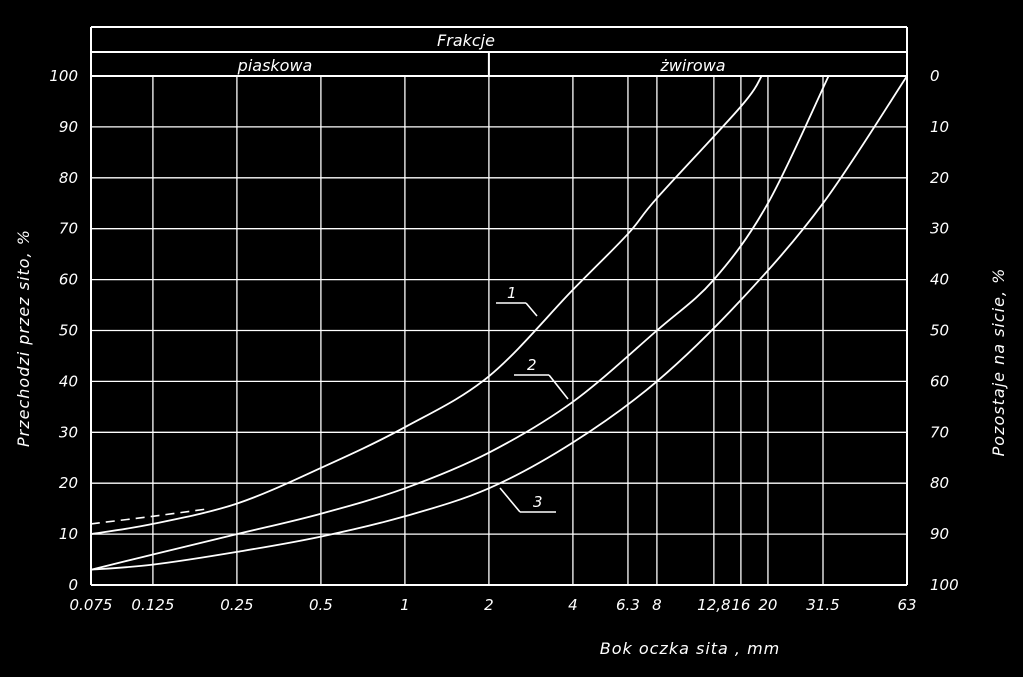  Describe the element at coordinates (68, 280) in the screenshot. I see `y-tick-label-left: 60` at that location.